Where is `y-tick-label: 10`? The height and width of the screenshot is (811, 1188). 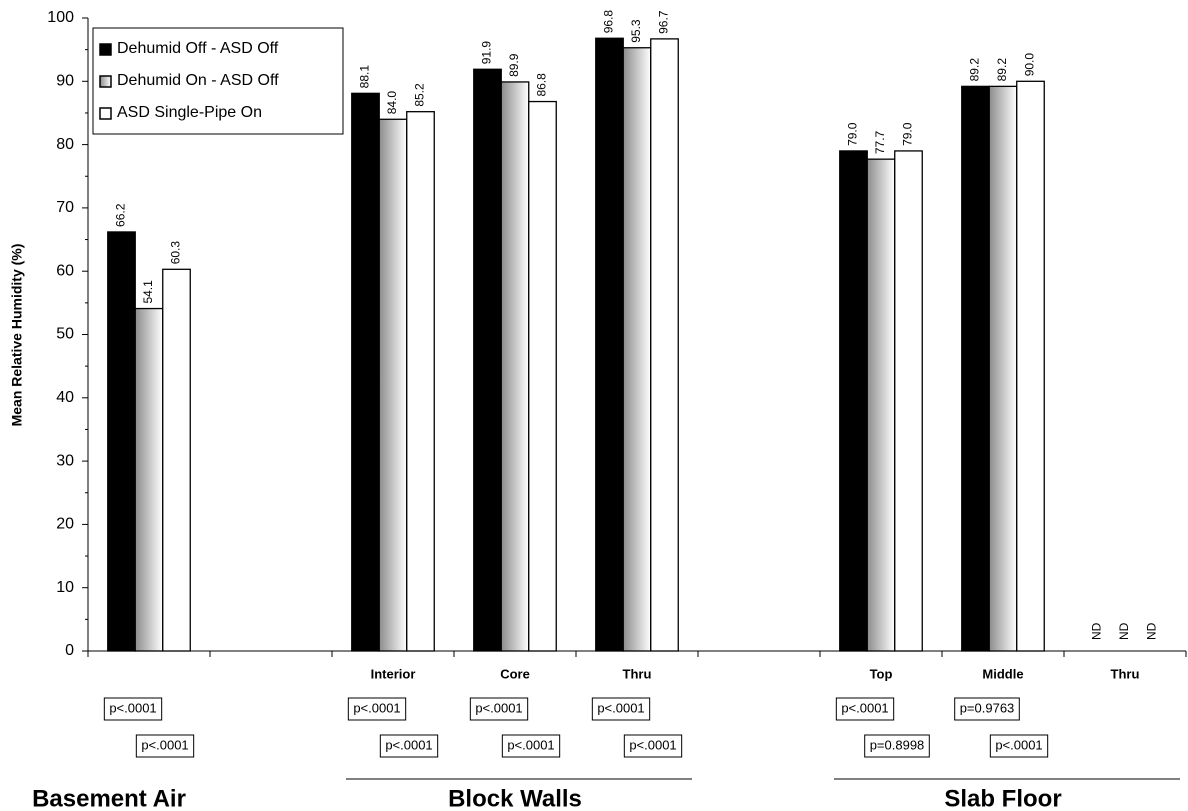
y-tick-label: 10 is located at coordinates (65, 587).